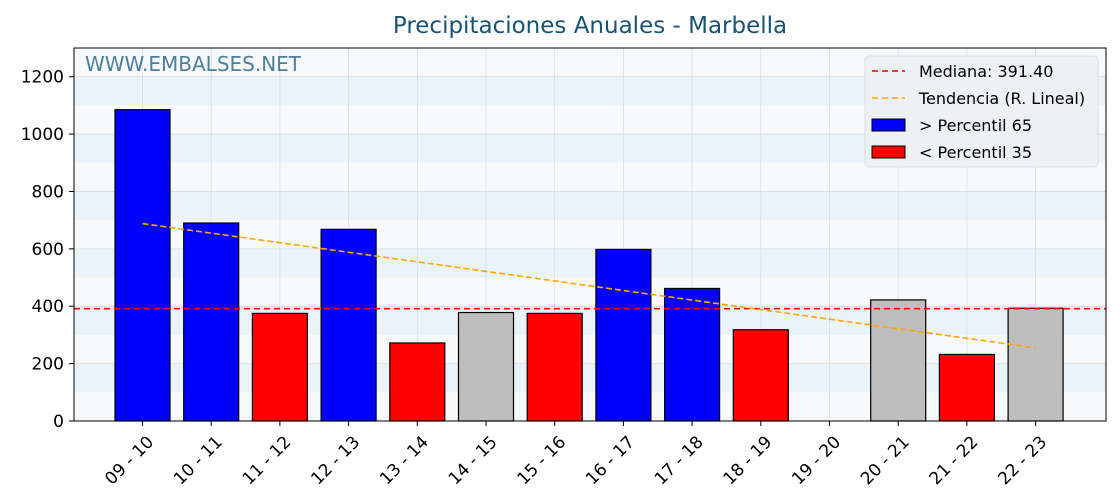 This screenshot has height=500, width=1120. What do you see at coordinates (888, 152) in the screenshot?
I see `legend-below-swatch` at bounding box center [888, 152].